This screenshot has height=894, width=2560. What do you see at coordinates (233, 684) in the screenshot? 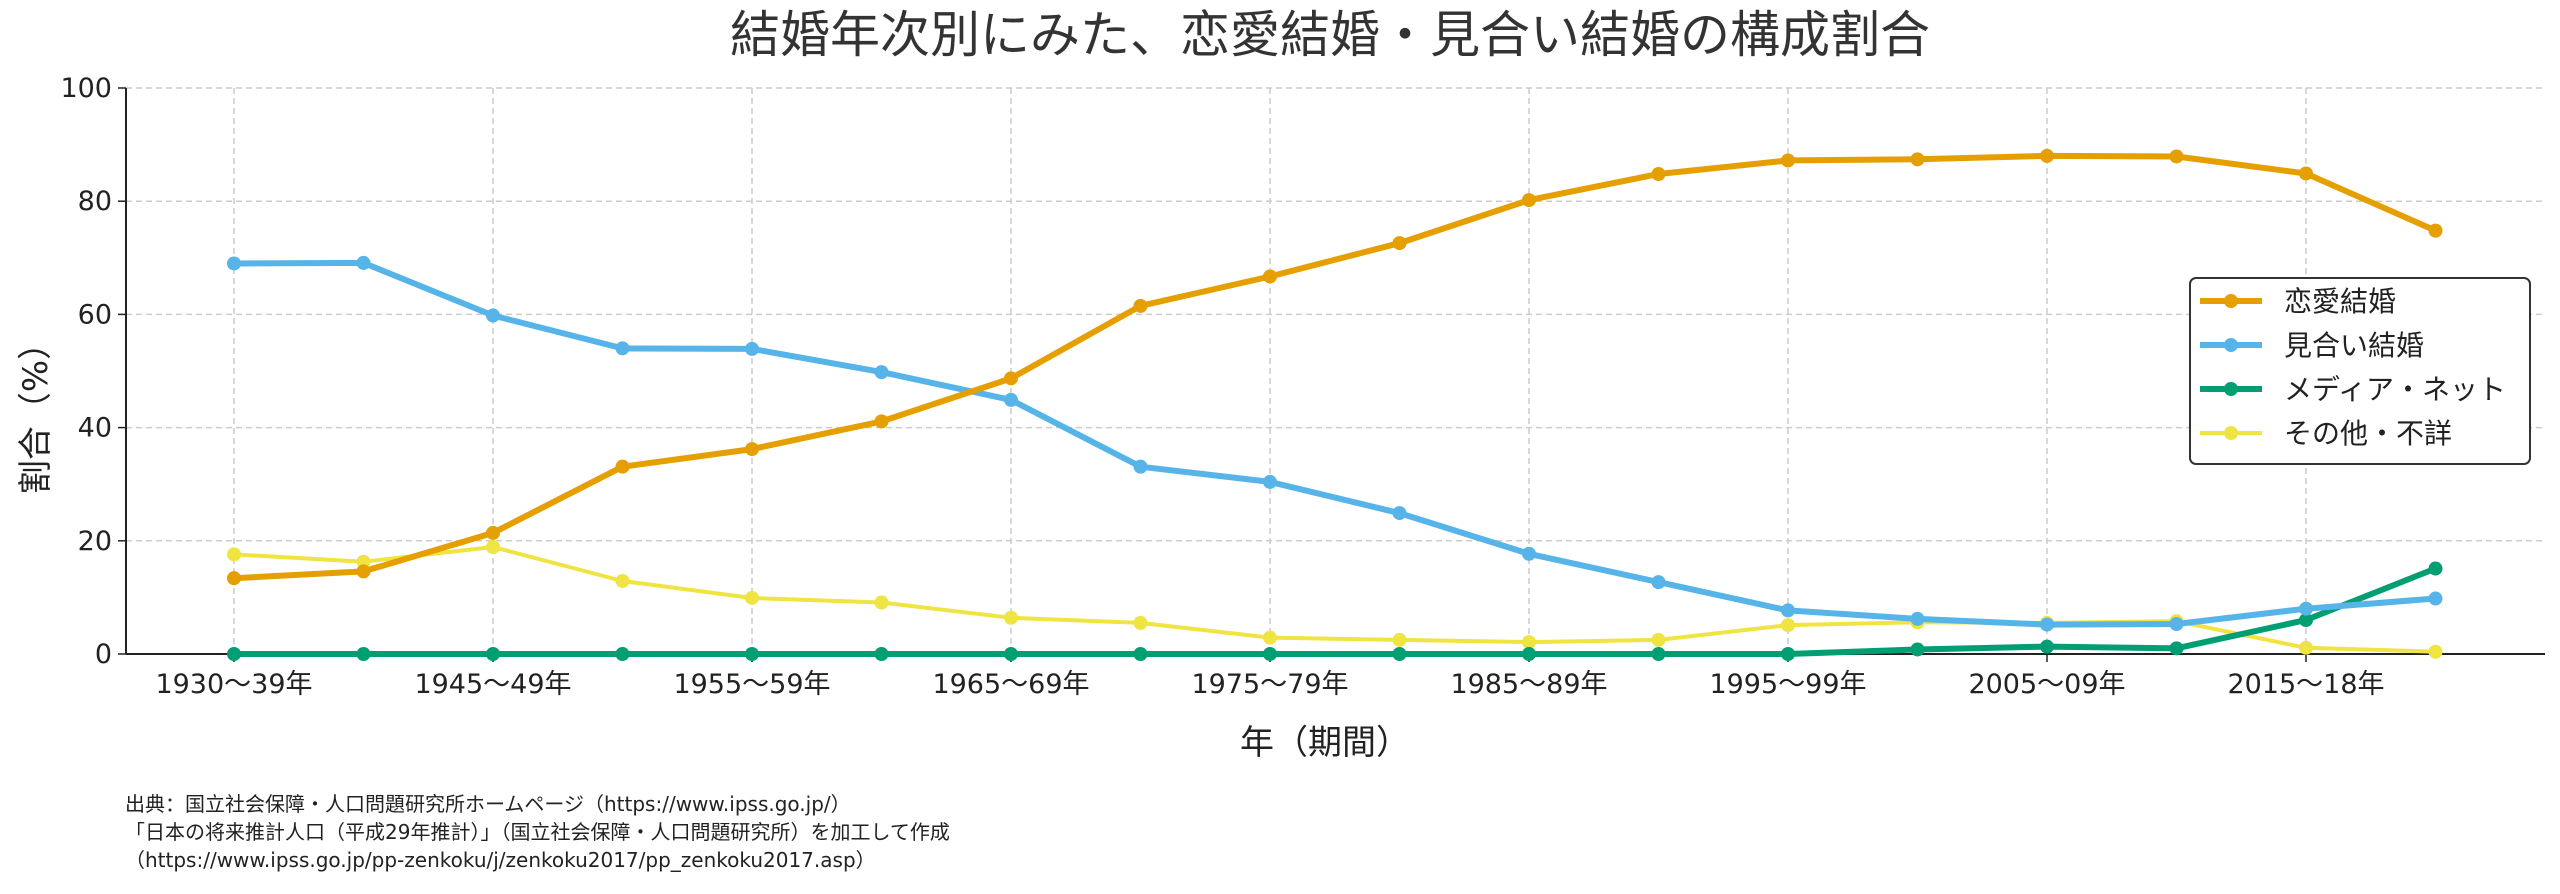
I see `x-tick-label: 1930〜39年` at bounding box center [233, 684].